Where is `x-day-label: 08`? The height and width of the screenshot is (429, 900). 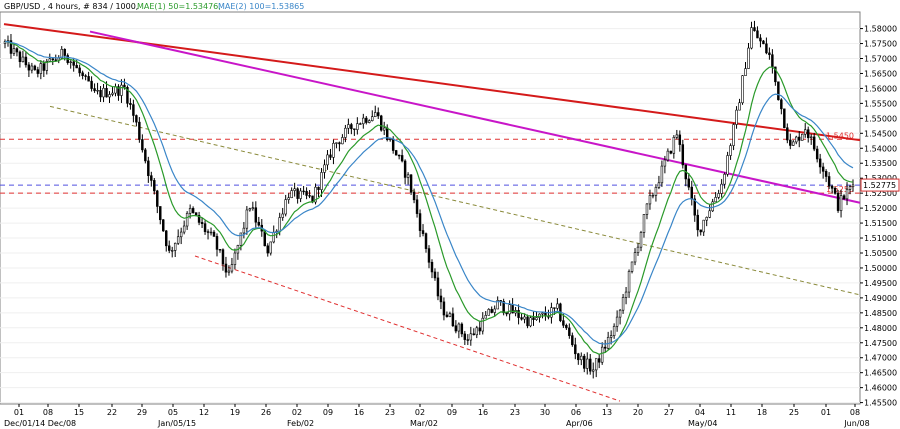
x-day-label: 08 is located at coordinates (48, 412).